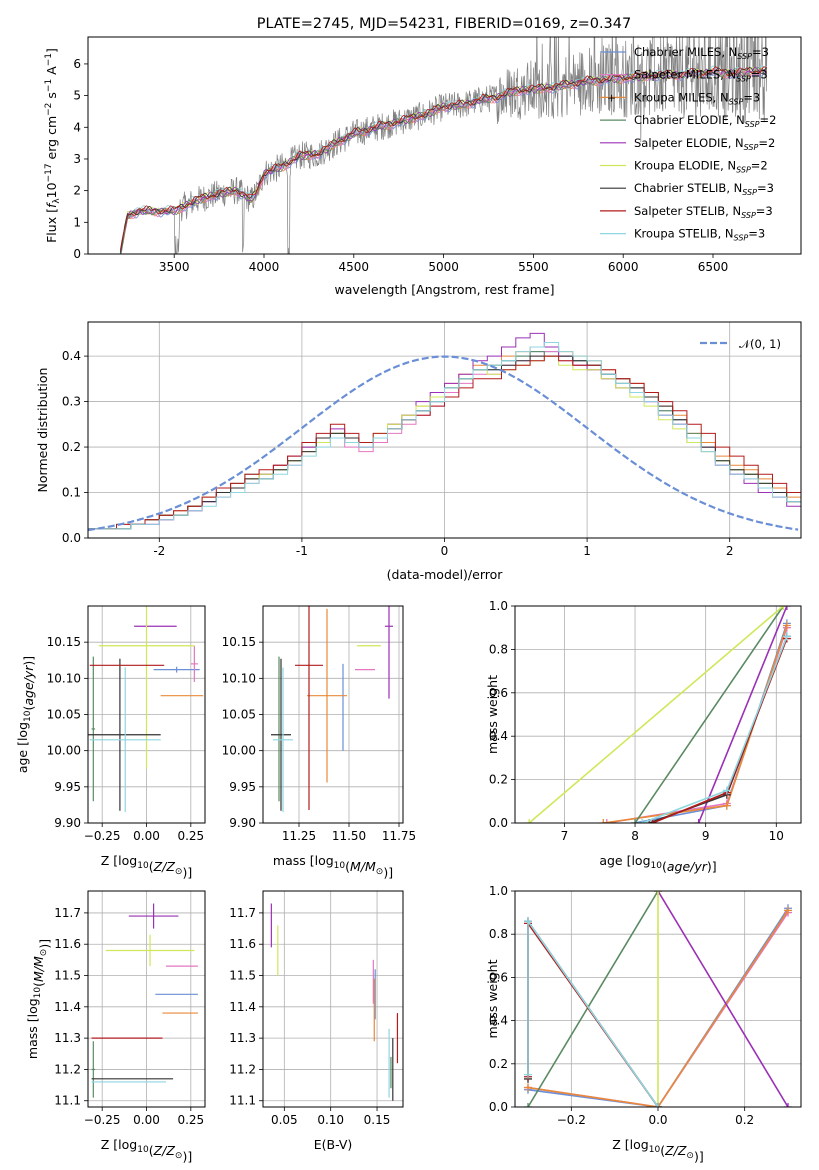 This screenshot has width=819, height=1170. Describe the element at coordinates (159, 551) in the screenshot. I see `x-tick-label: -2` at that location.